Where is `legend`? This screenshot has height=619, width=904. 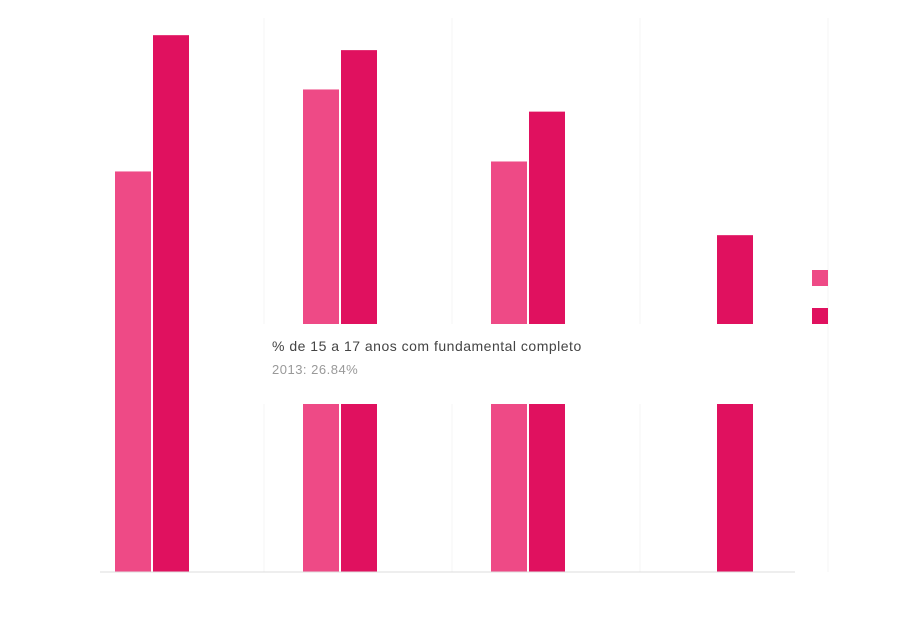 legend is located at coordinates (857, 308).